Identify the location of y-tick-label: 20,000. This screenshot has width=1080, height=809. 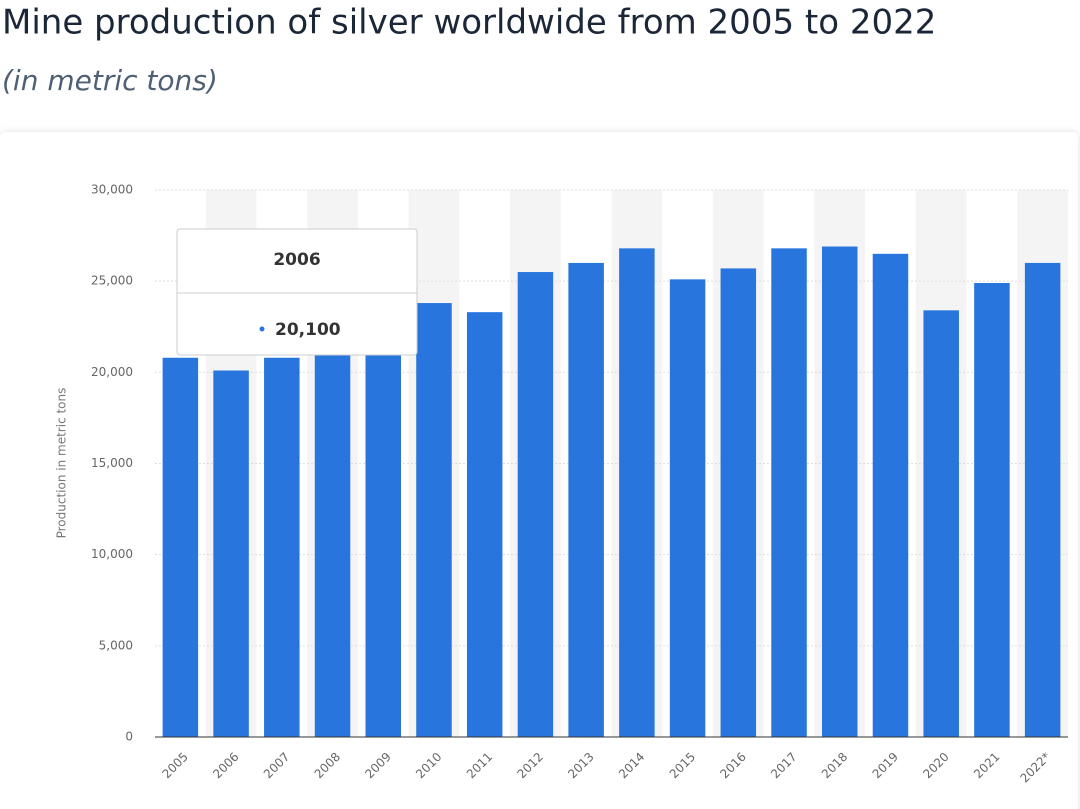
(112, 372).